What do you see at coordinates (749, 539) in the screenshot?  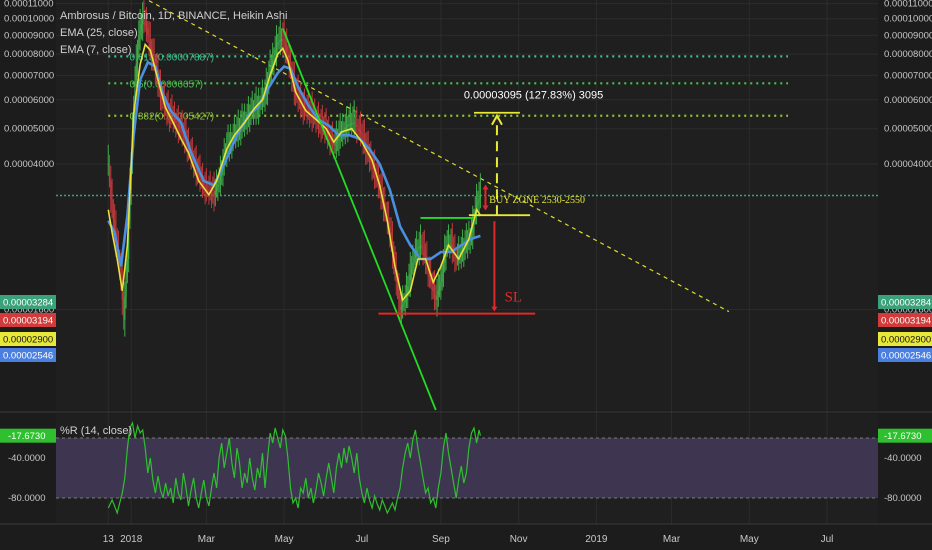 I see `time-tick-label: May` at bounding box center [749, 539].